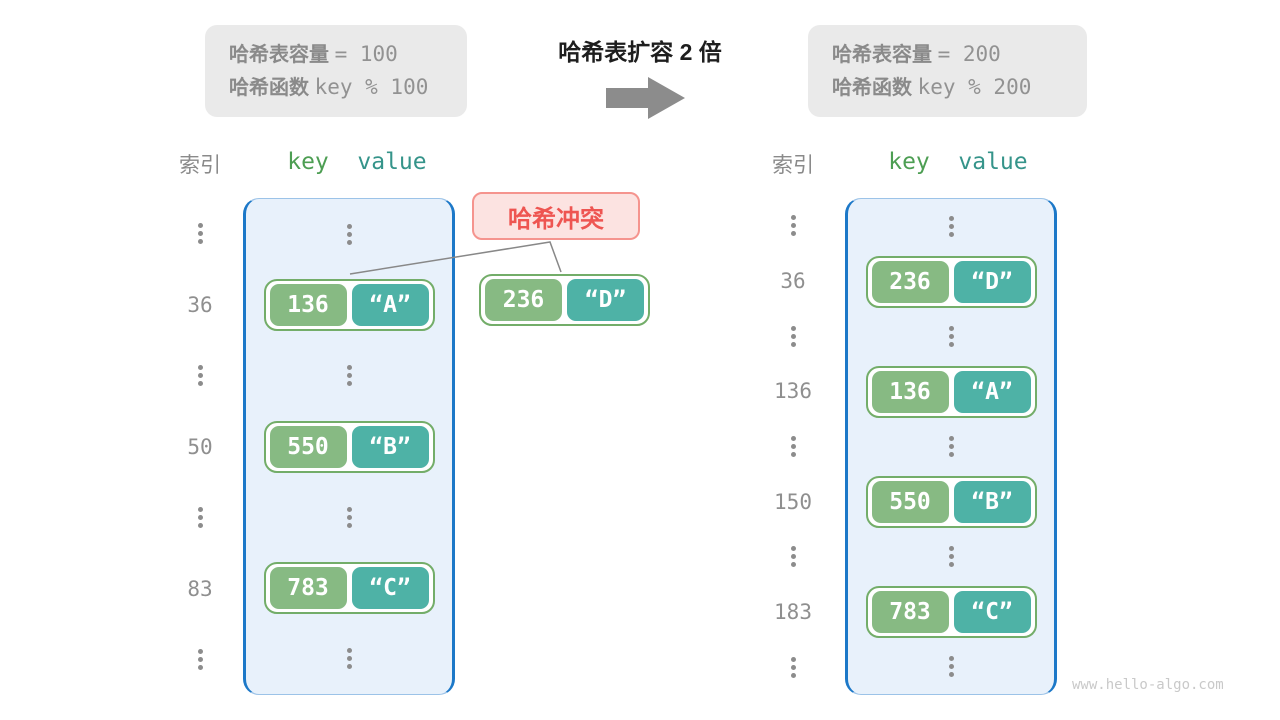  I want to click on right-hash-table: 236 “D” 136 “A” 550 “B” 783 “C”, so click(951, 446).